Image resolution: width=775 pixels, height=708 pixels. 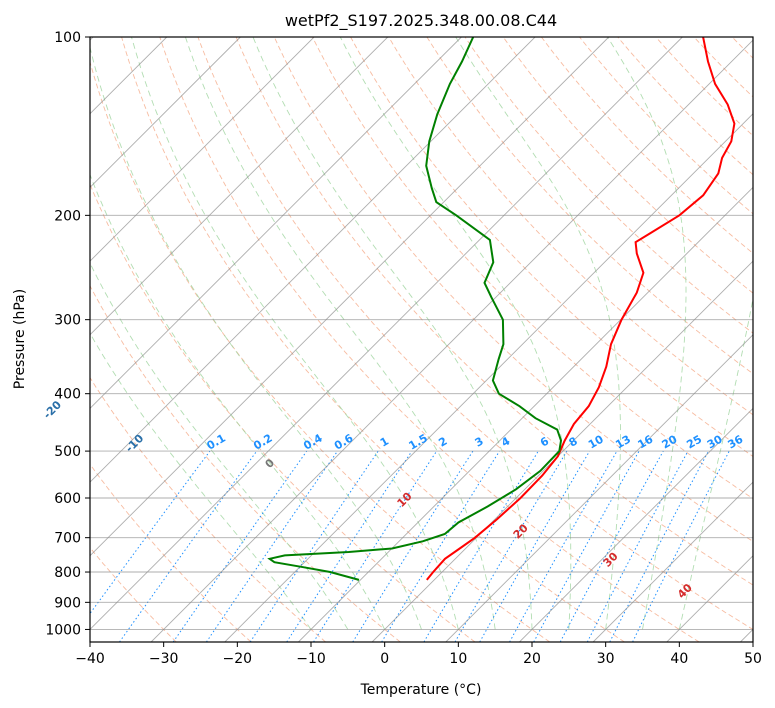 What do you see at coordinates (63, 630) in the screenshot?
I see `y-tick-label: 1000` at bounding box center [63, 630].